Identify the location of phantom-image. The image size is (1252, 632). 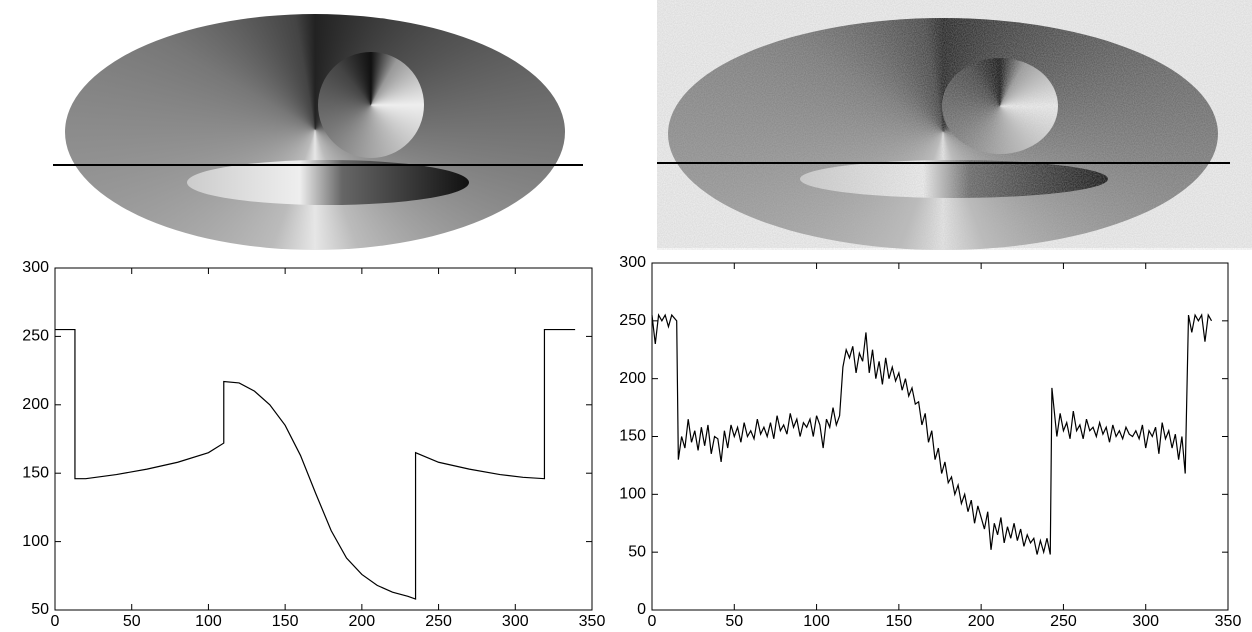
(315, 132).